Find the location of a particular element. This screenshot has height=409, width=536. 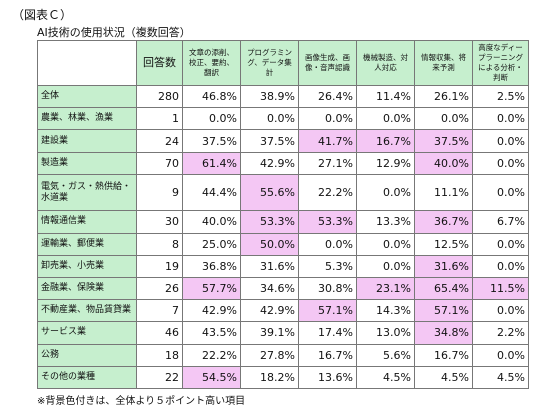

percent-cell: 6.7% is located at coordinates (500, 222).